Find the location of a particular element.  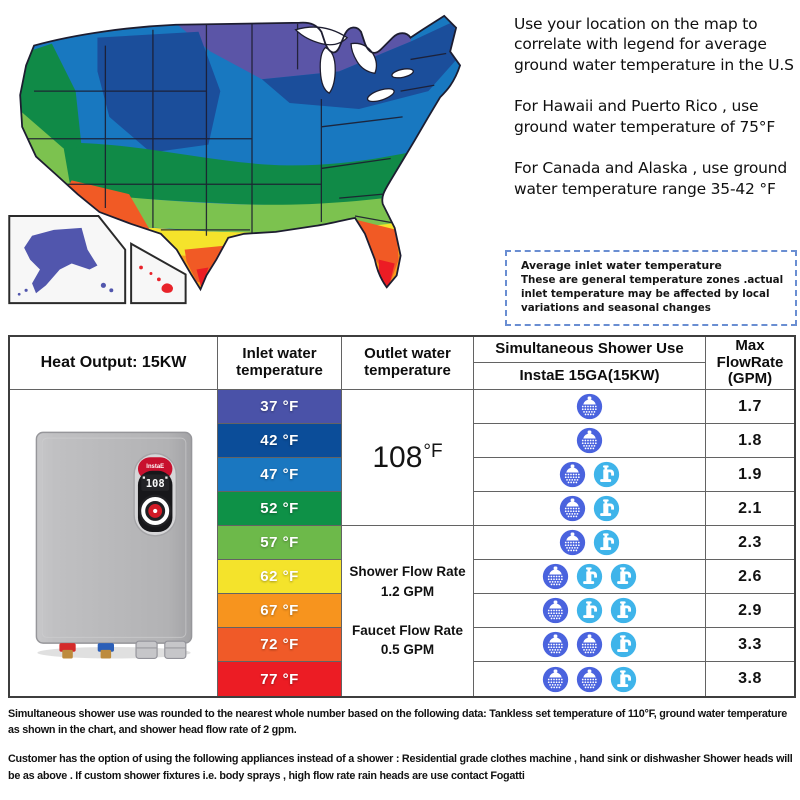

inlet-temp-cell: 62 °F is located at coordinates (280, 577).